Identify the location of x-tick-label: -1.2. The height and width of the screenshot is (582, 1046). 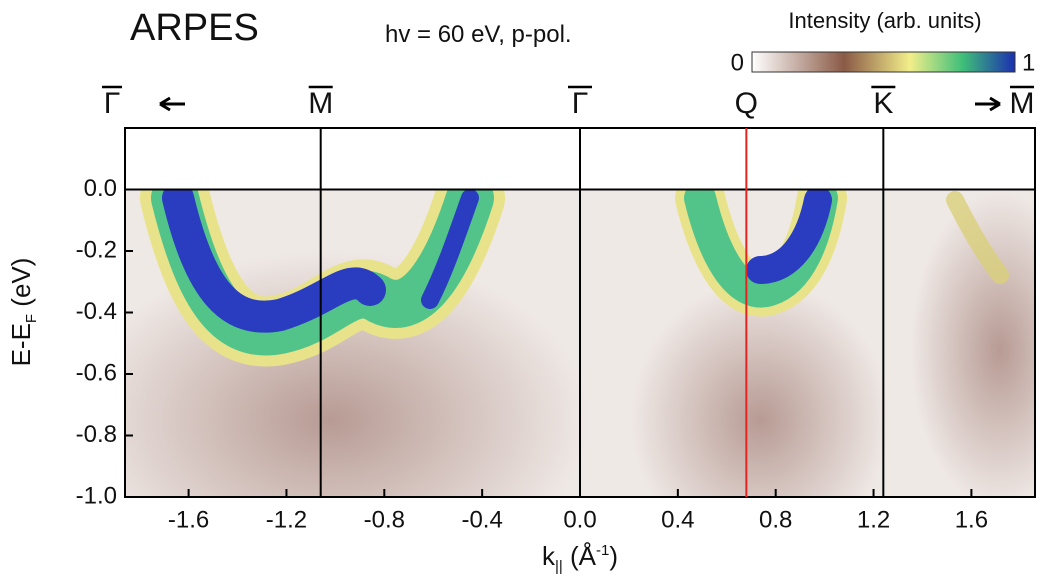
(286, 519).